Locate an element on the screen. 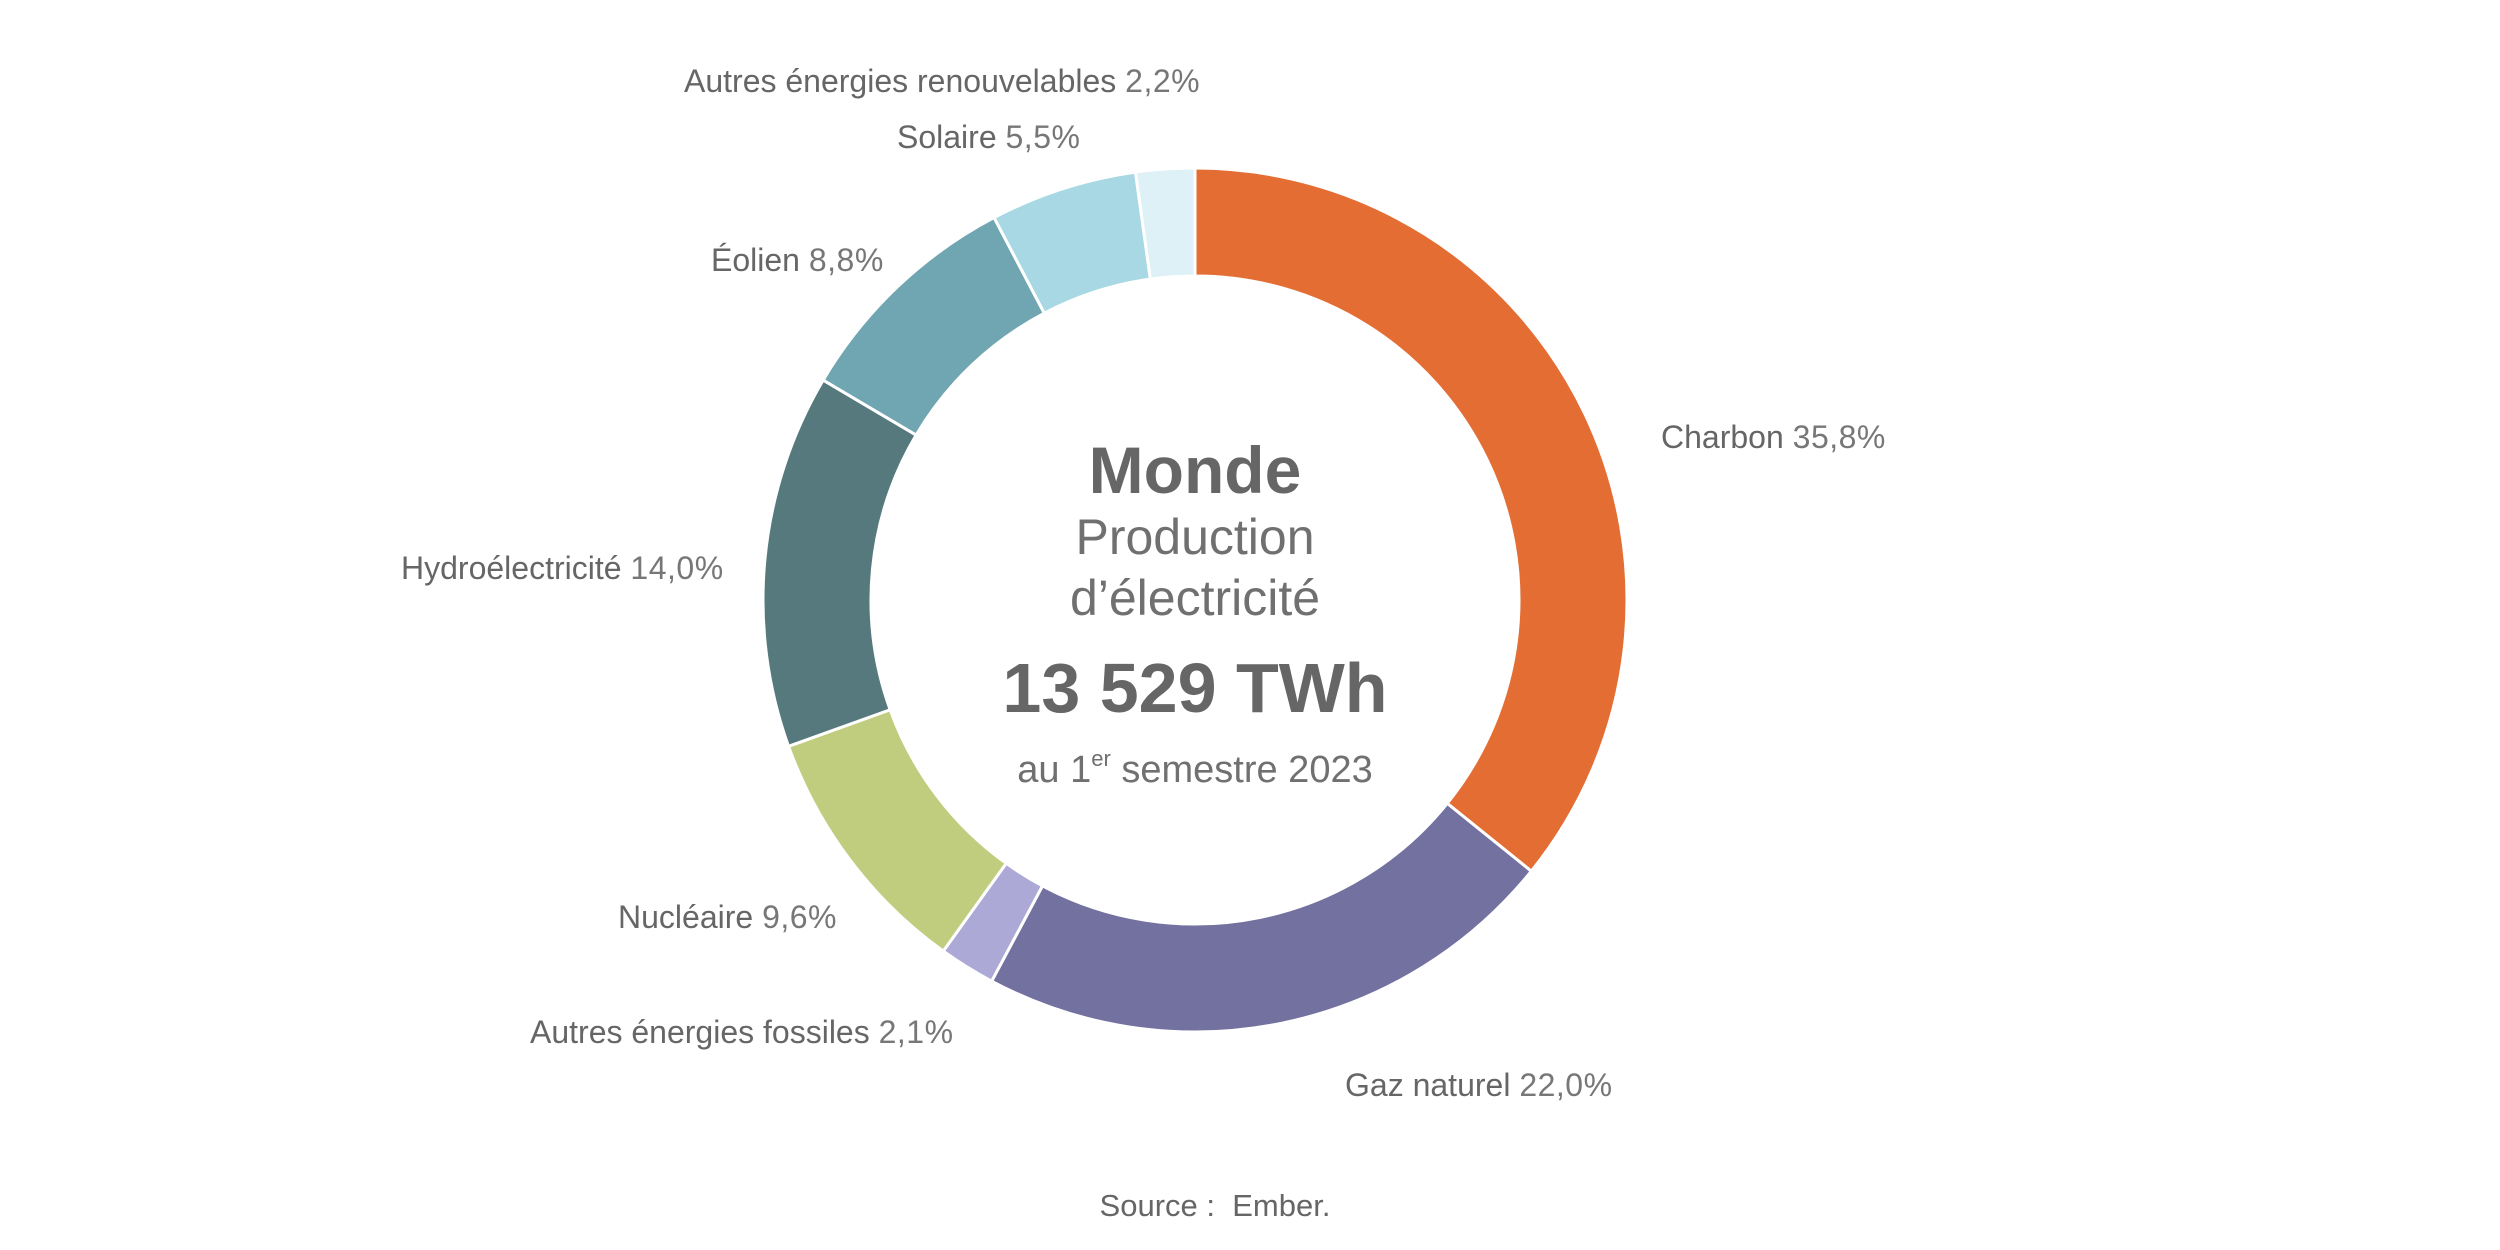 The image size is (2500, 1250). label-value: 5,5% is located at coordinates (1043, 137).